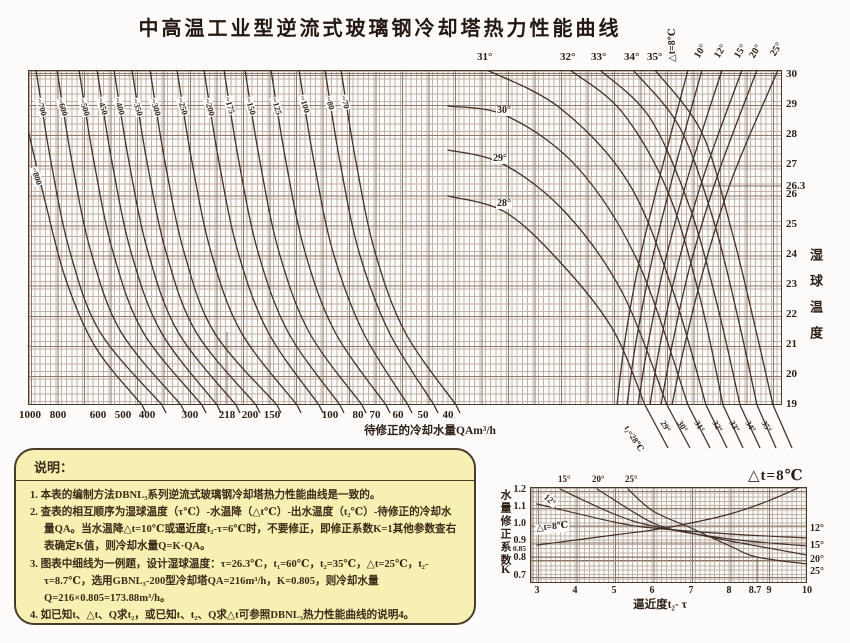 This screenshot has width=850, height=643. Describe the element at coordinates (815, 300) in the screenshot. I see `wet-bulb-temperature-axis-title: 湿球温度` at that location.